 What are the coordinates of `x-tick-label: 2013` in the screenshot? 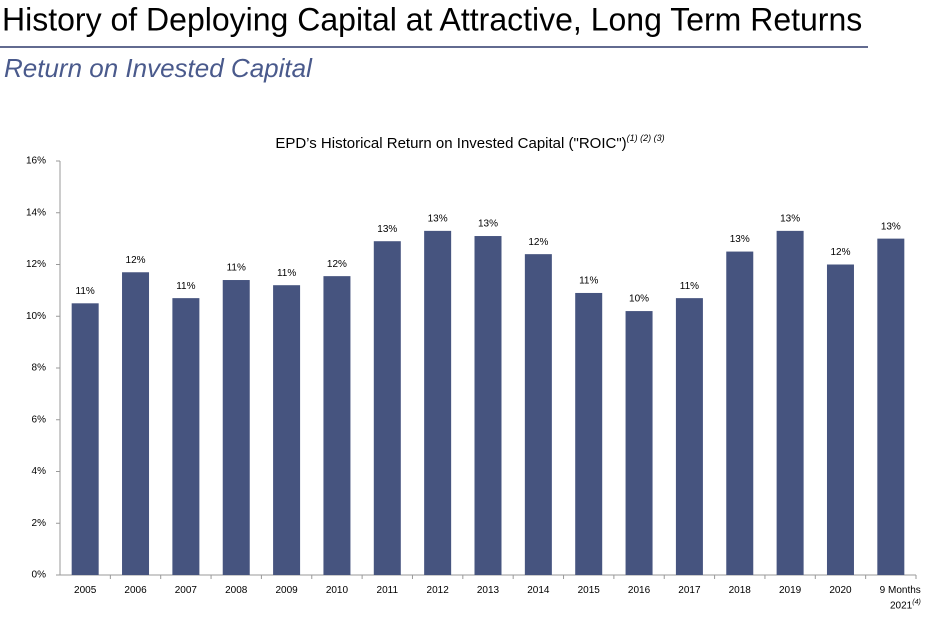 It's located at (488, 591).